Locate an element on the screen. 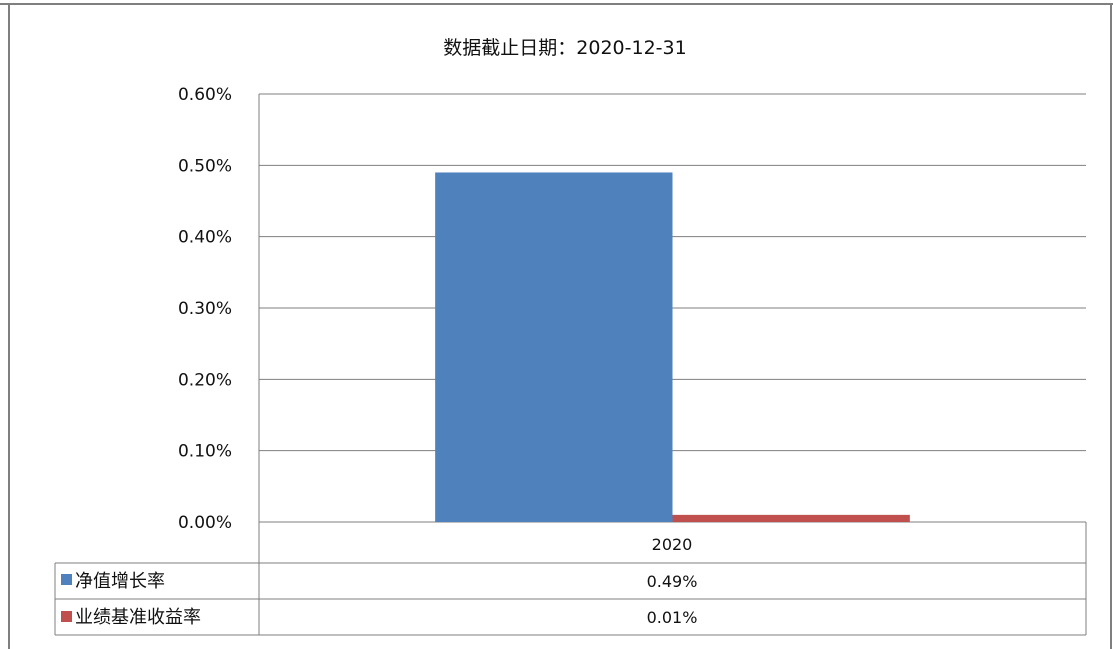  y-tick-label: 0.60% is located at coordinates (205, 95).